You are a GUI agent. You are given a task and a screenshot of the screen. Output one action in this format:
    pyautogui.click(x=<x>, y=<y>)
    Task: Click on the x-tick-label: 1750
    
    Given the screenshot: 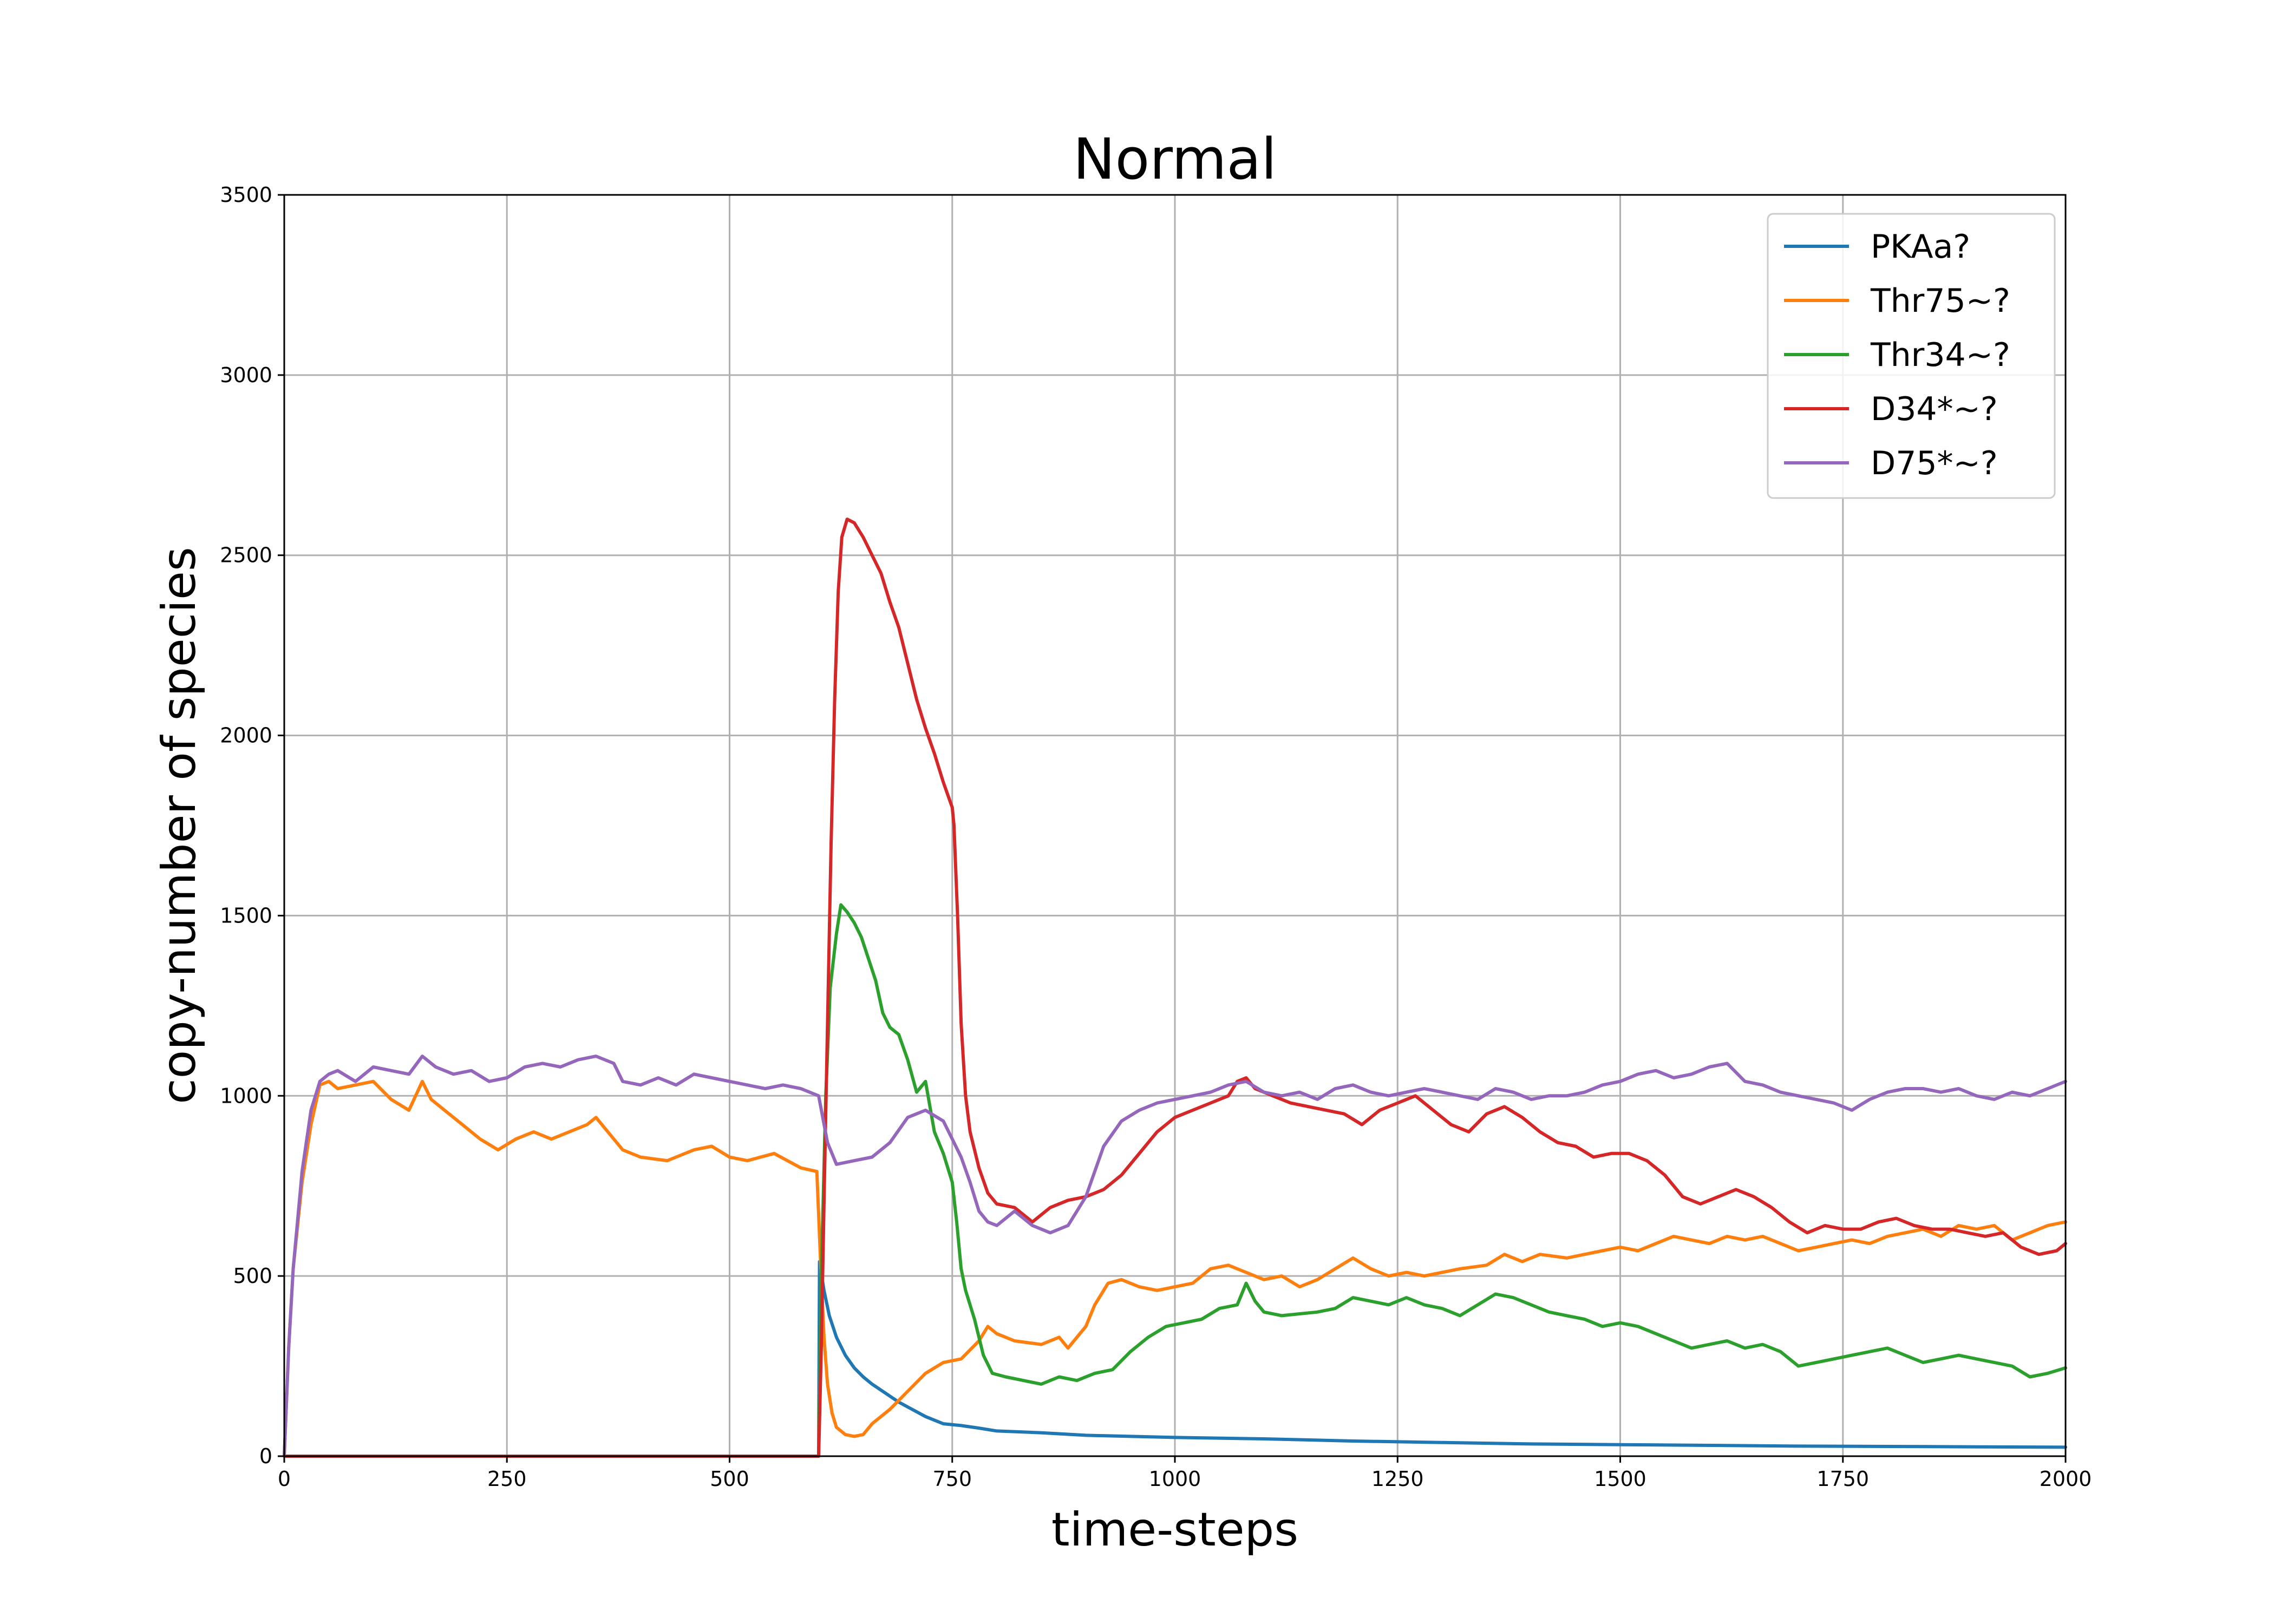 What is the action you would take?
    pyautogui.click(x=1843, y=1479)
    